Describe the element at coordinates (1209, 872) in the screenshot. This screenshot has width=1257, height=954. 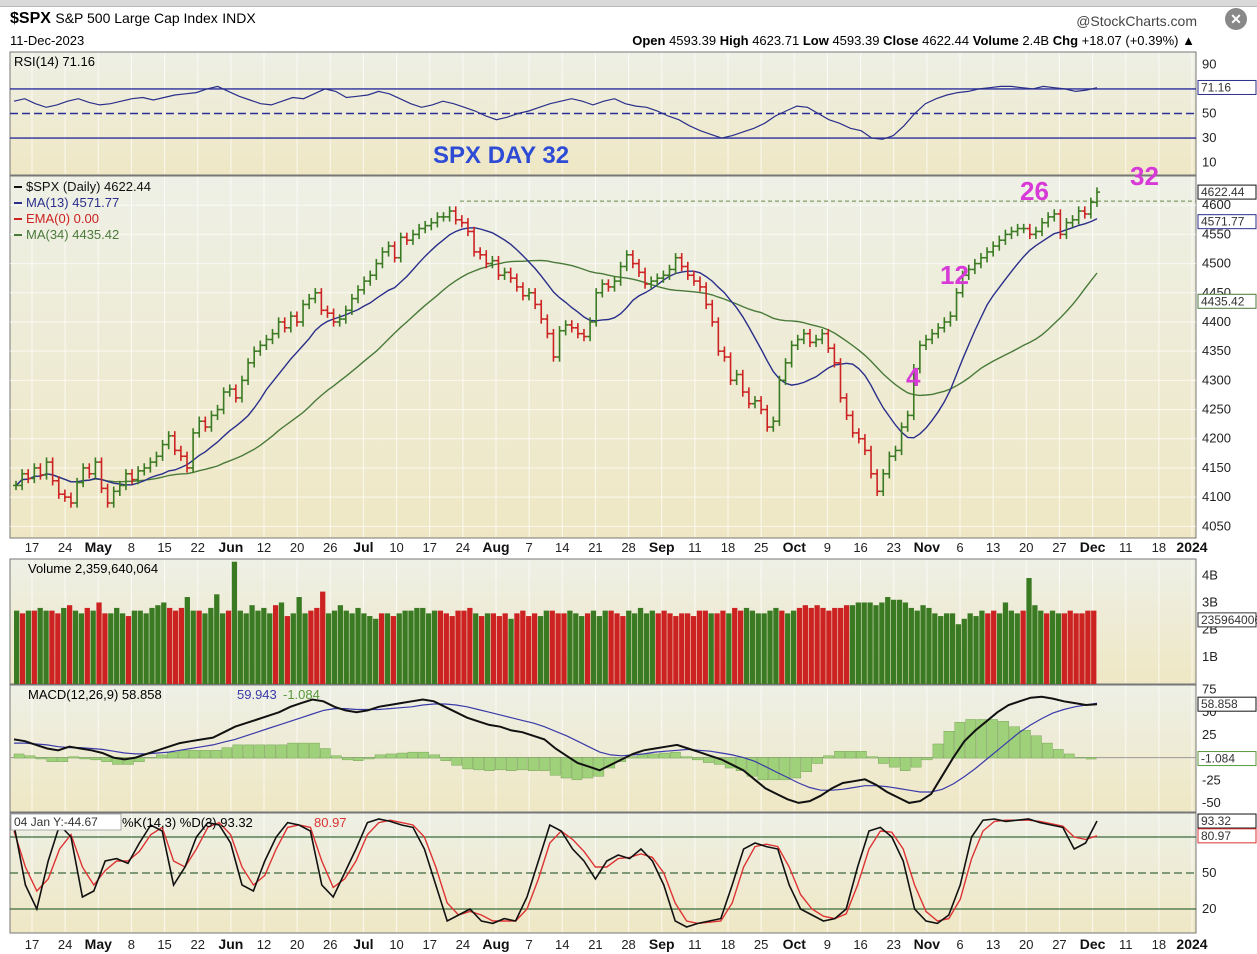
I see `y-tick-label: 50` at that location.